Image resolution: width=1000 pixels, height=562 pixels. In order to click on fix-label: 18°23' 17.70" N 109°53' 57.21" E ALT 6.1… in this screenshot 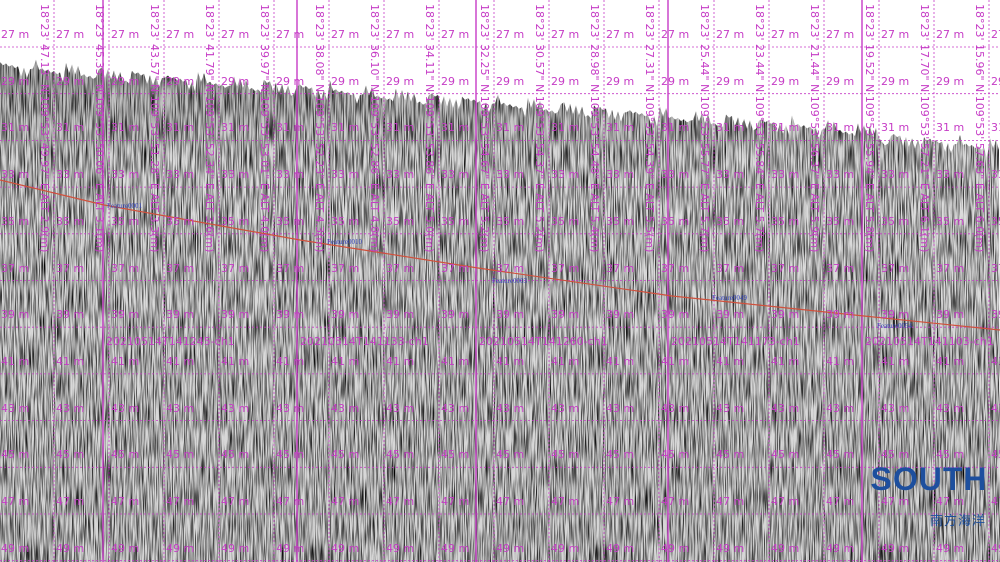, I will do `click(924, 128)`.